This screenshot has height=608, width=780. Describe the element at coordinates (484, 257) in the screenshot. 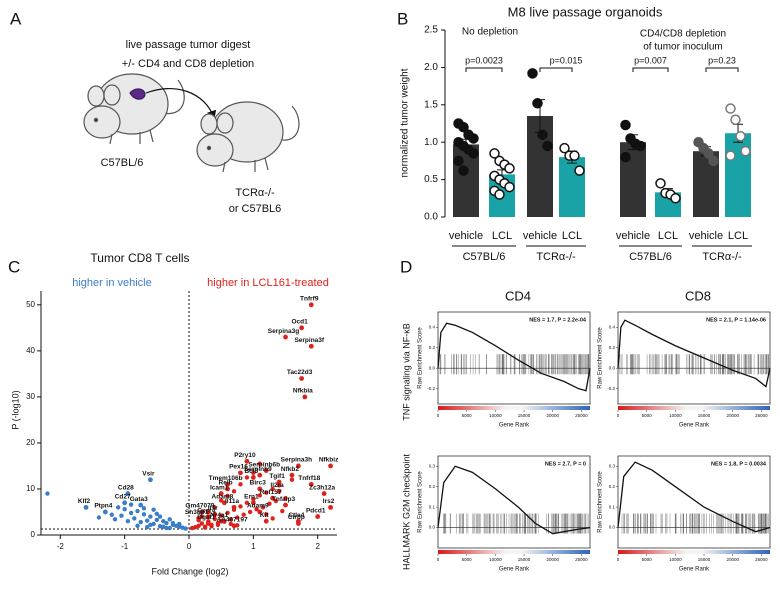

I see `group-label: C57BL/6` at that location.